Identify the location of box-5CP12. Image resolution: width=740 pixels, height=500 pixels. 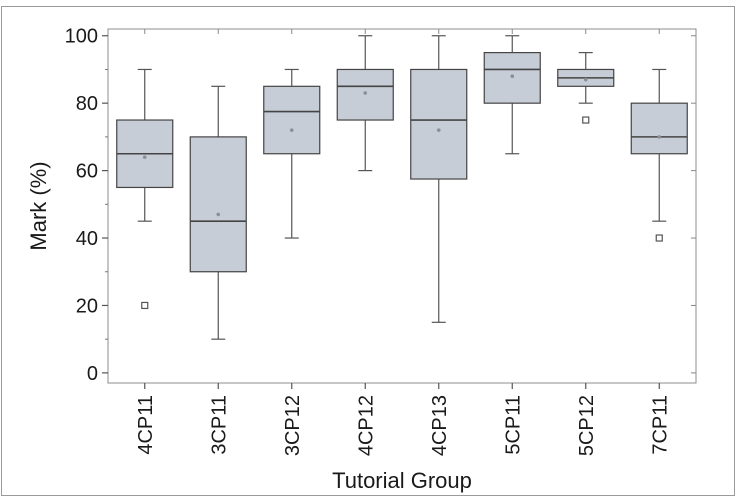
(586, 87).